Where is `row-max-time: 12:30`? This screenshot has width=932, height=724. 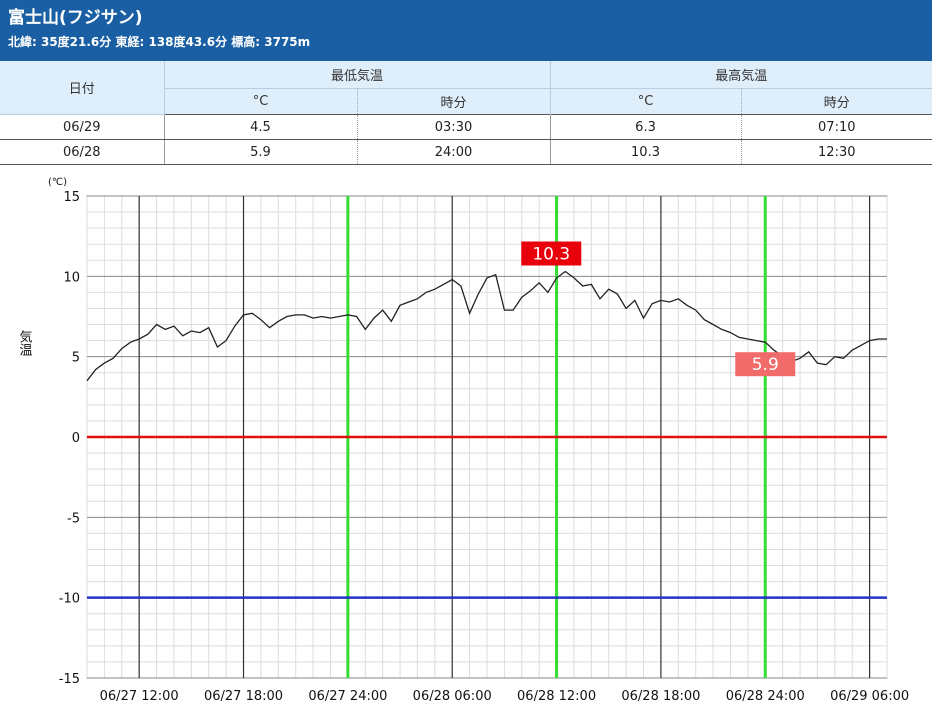
row-max-time: 12:30 is located at coordinates (836, 152).